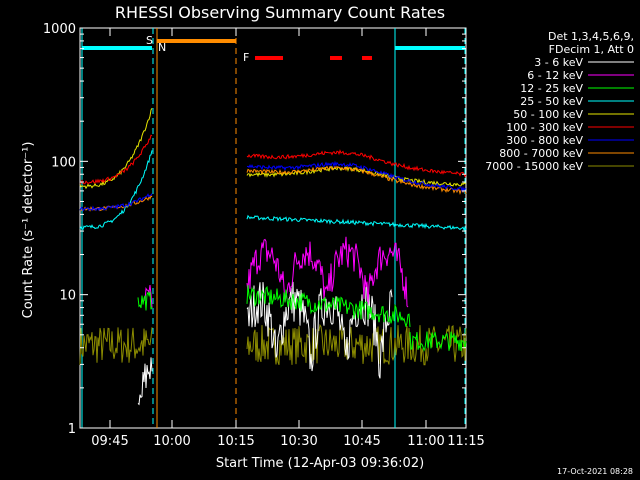 The width and height of the screenshot is (640, 480). What do you see at coordinates (595, 471) in the screenshot?
I see `footer-timestamp: 17-Oct-2021 08:28` at bounding box center [595, 471].